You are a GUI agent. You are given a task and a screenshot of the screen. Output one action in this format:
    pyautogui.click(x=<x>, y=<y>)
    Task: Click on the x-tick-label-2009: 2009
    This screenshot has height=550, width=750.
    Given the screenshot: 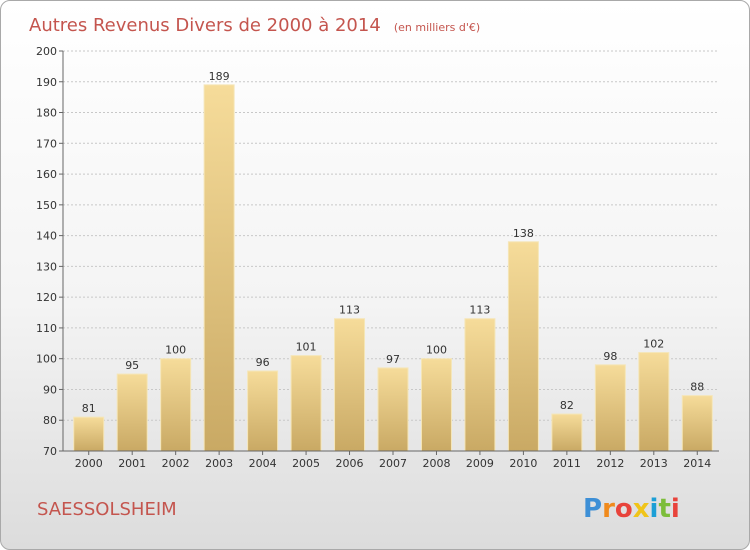 What is the action you would take?
    pyautogui.click(x=480, y=463)
    